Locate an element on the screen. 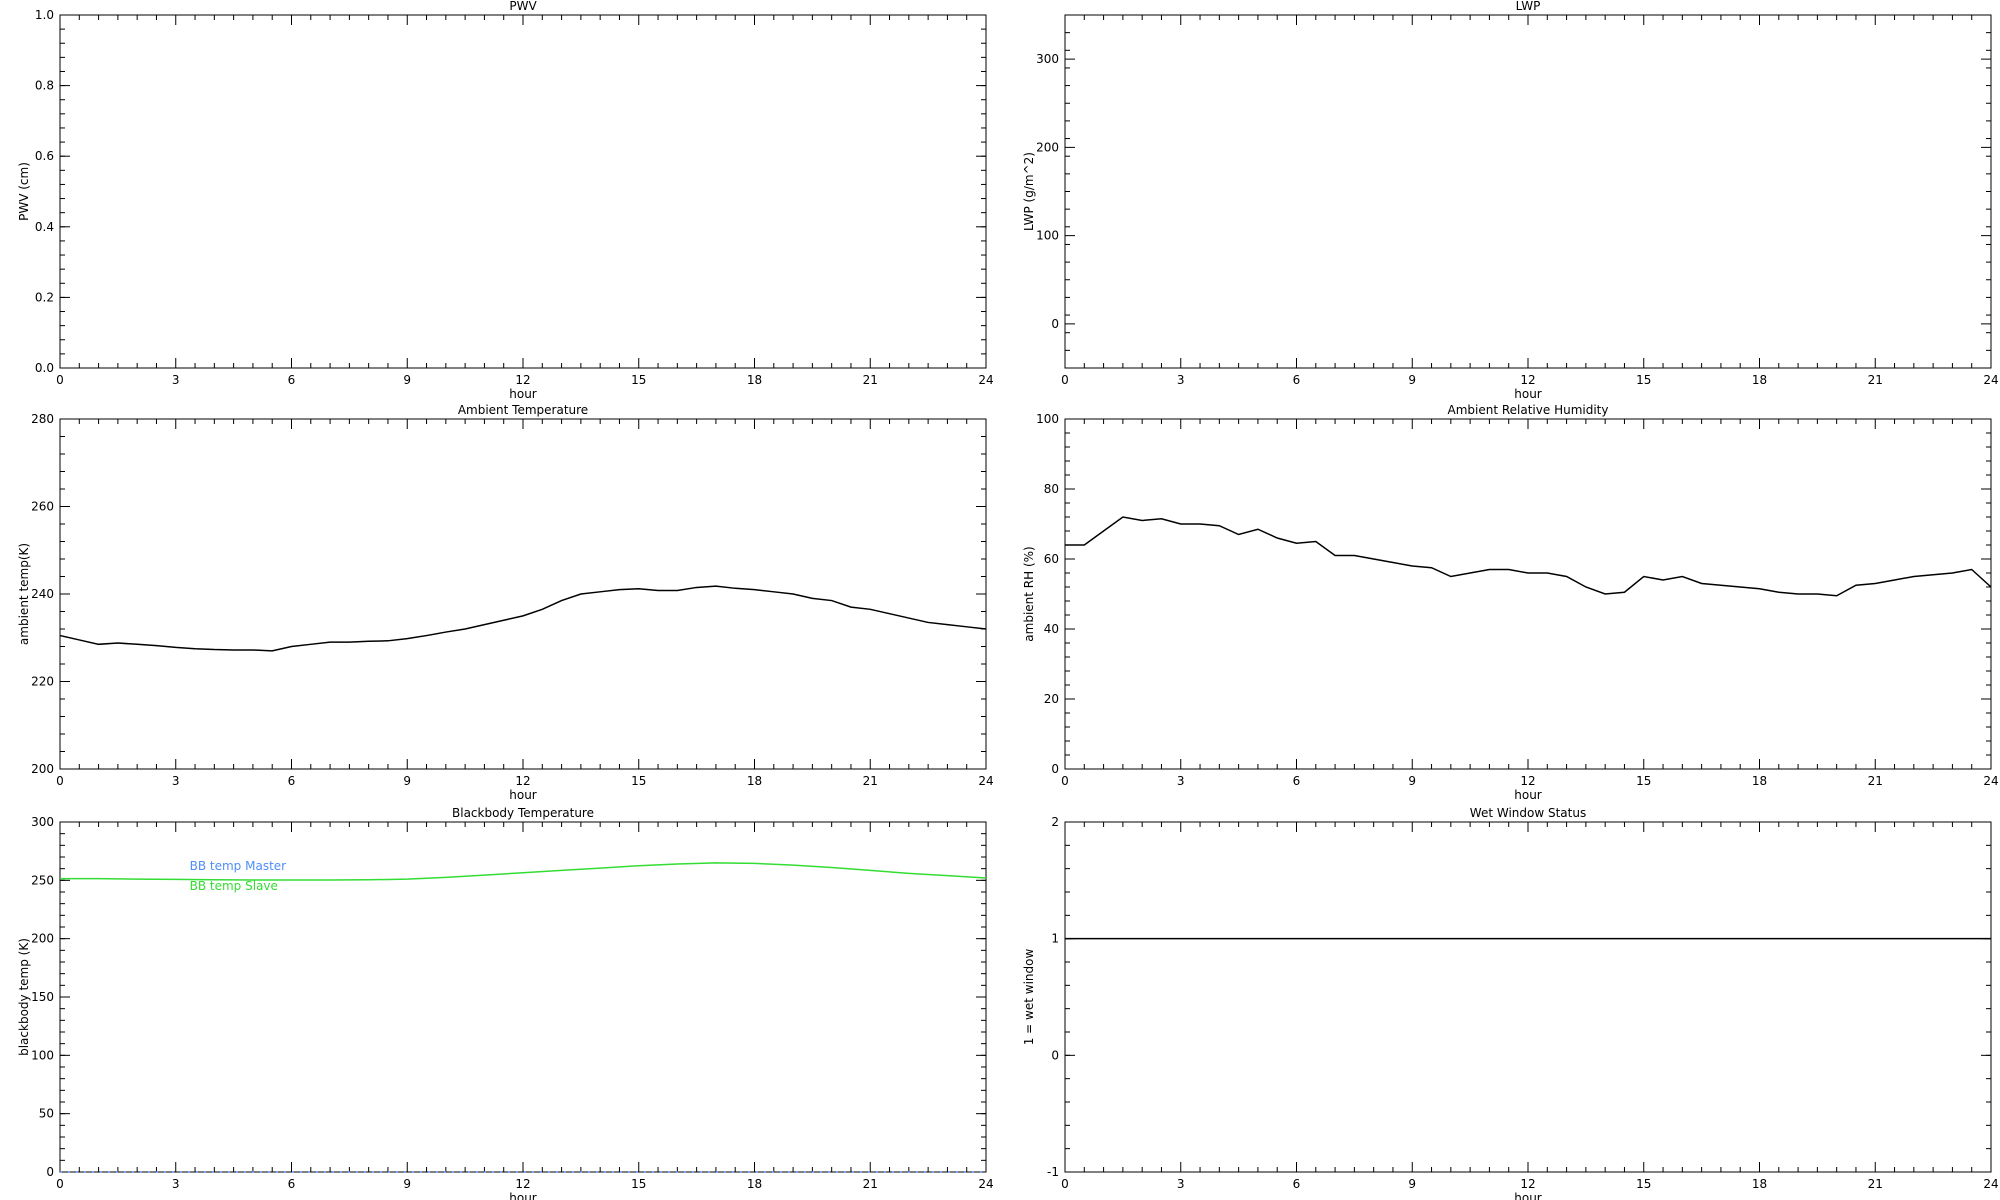  y-tick-label: 0.0 is located at coordinates (44, 368).